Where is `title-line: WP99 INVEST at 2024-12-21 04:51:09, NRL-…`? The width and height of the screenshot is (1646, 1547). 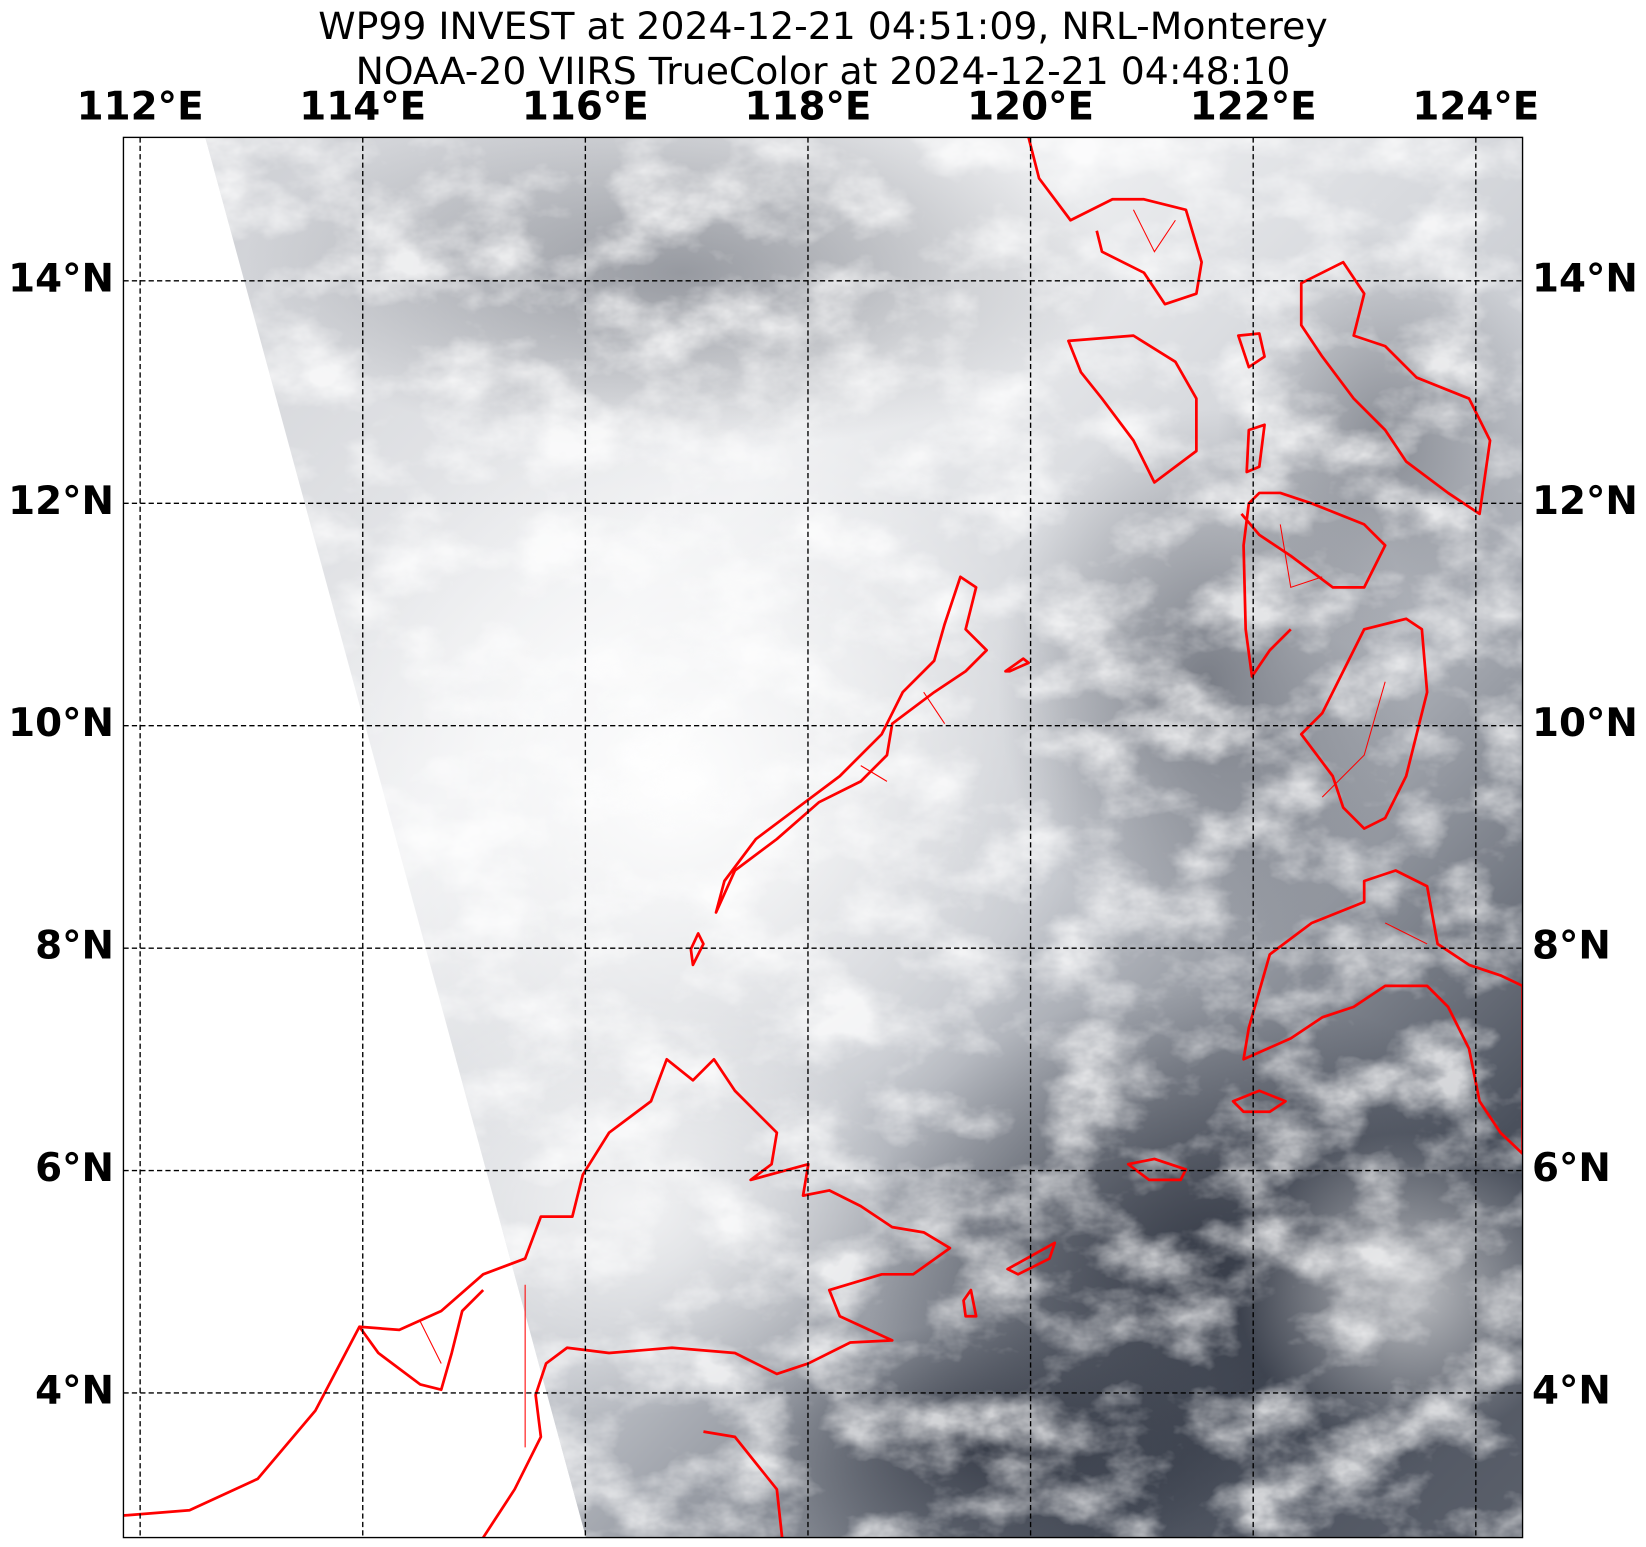
title-line: WP99 INVEST at 2024-12-21 04:51:09, NRL-… is located at coordinates (822, 26).